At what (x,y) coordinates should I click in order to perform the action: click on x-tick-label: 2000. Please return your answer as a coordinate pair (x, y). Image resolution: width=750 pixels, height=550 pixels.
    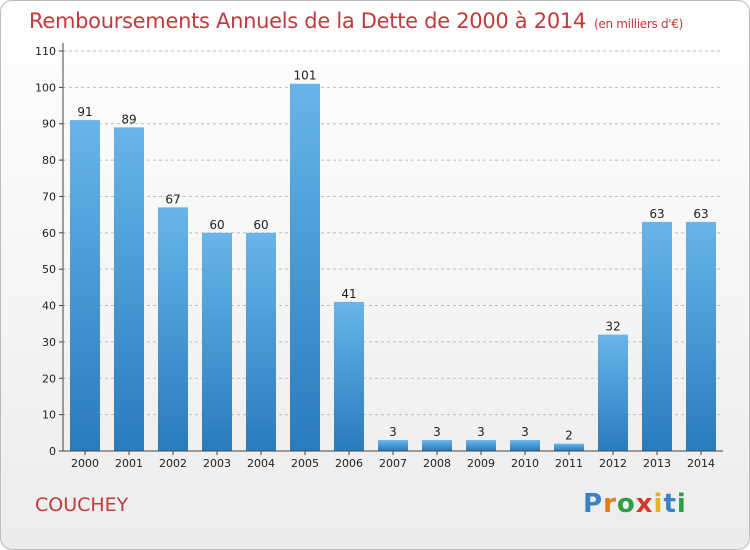
    Looking at the image, I should click on (85, 463).